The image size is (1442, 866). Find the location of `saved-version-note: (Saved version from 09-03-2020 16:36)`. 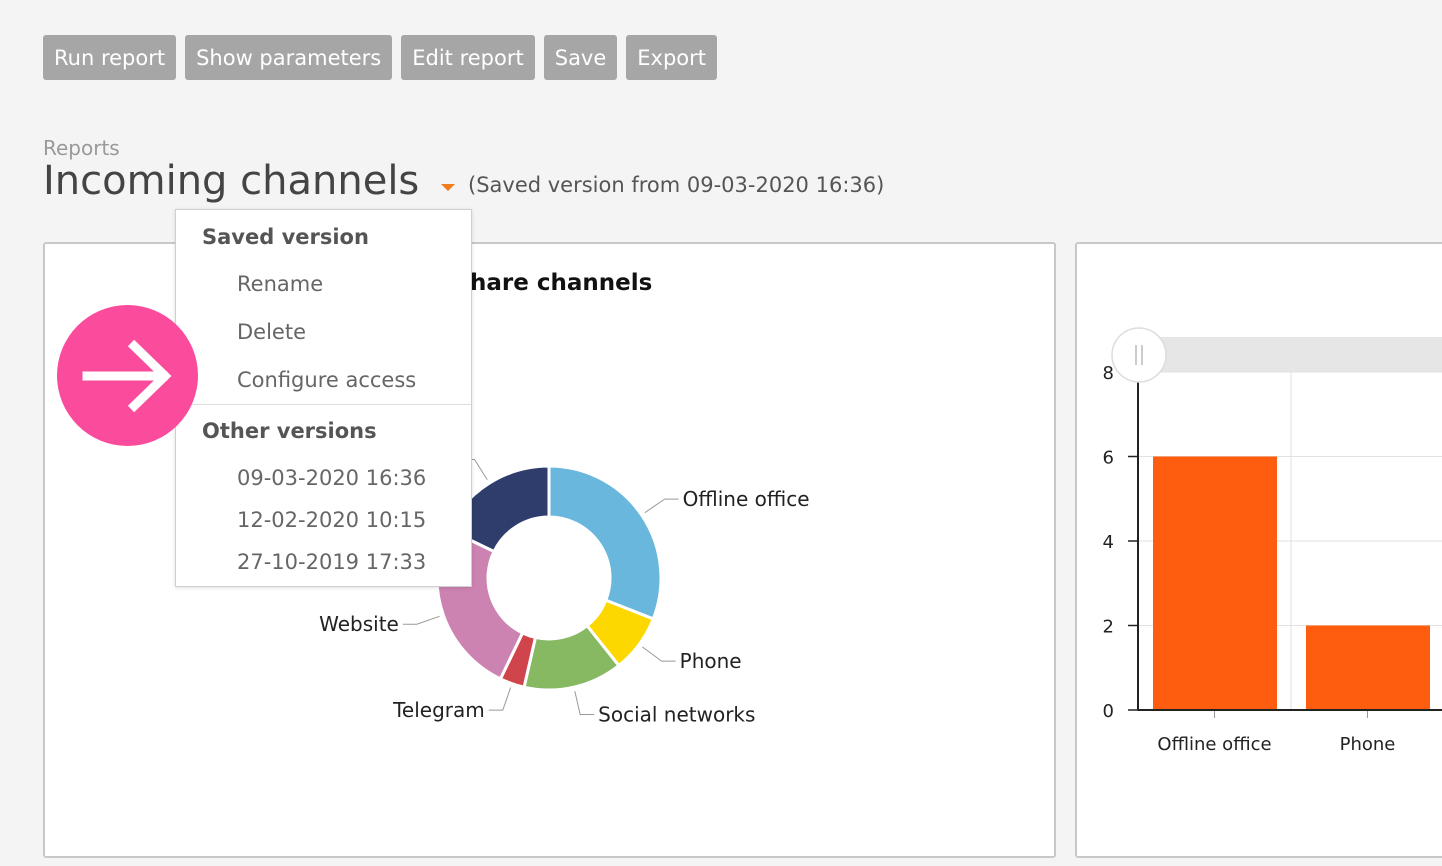

saved-version-note: (Saved version from 09-03-2020 16:36) is located at coordinates (676, 185).